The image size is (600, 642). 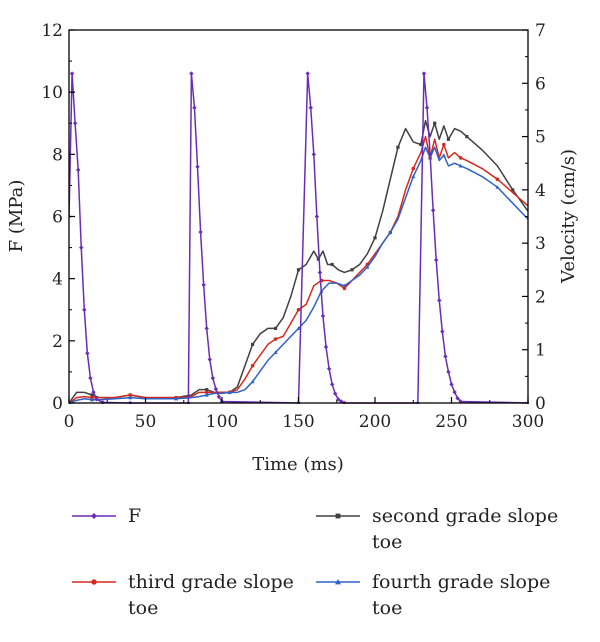 I want to click on x-tick-label-250: 250, so click(x=451, y=422).